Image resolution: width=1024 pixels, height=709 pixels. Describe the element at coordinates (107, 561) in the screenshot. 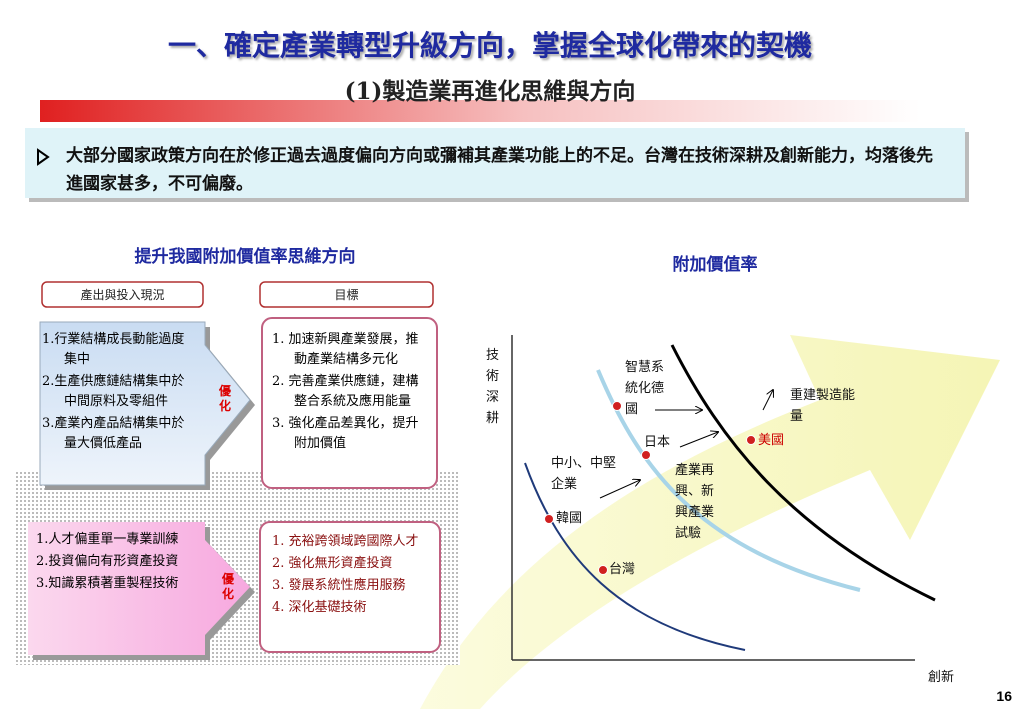

I see `item: 2.投資偏向有形資產投資` at that location.